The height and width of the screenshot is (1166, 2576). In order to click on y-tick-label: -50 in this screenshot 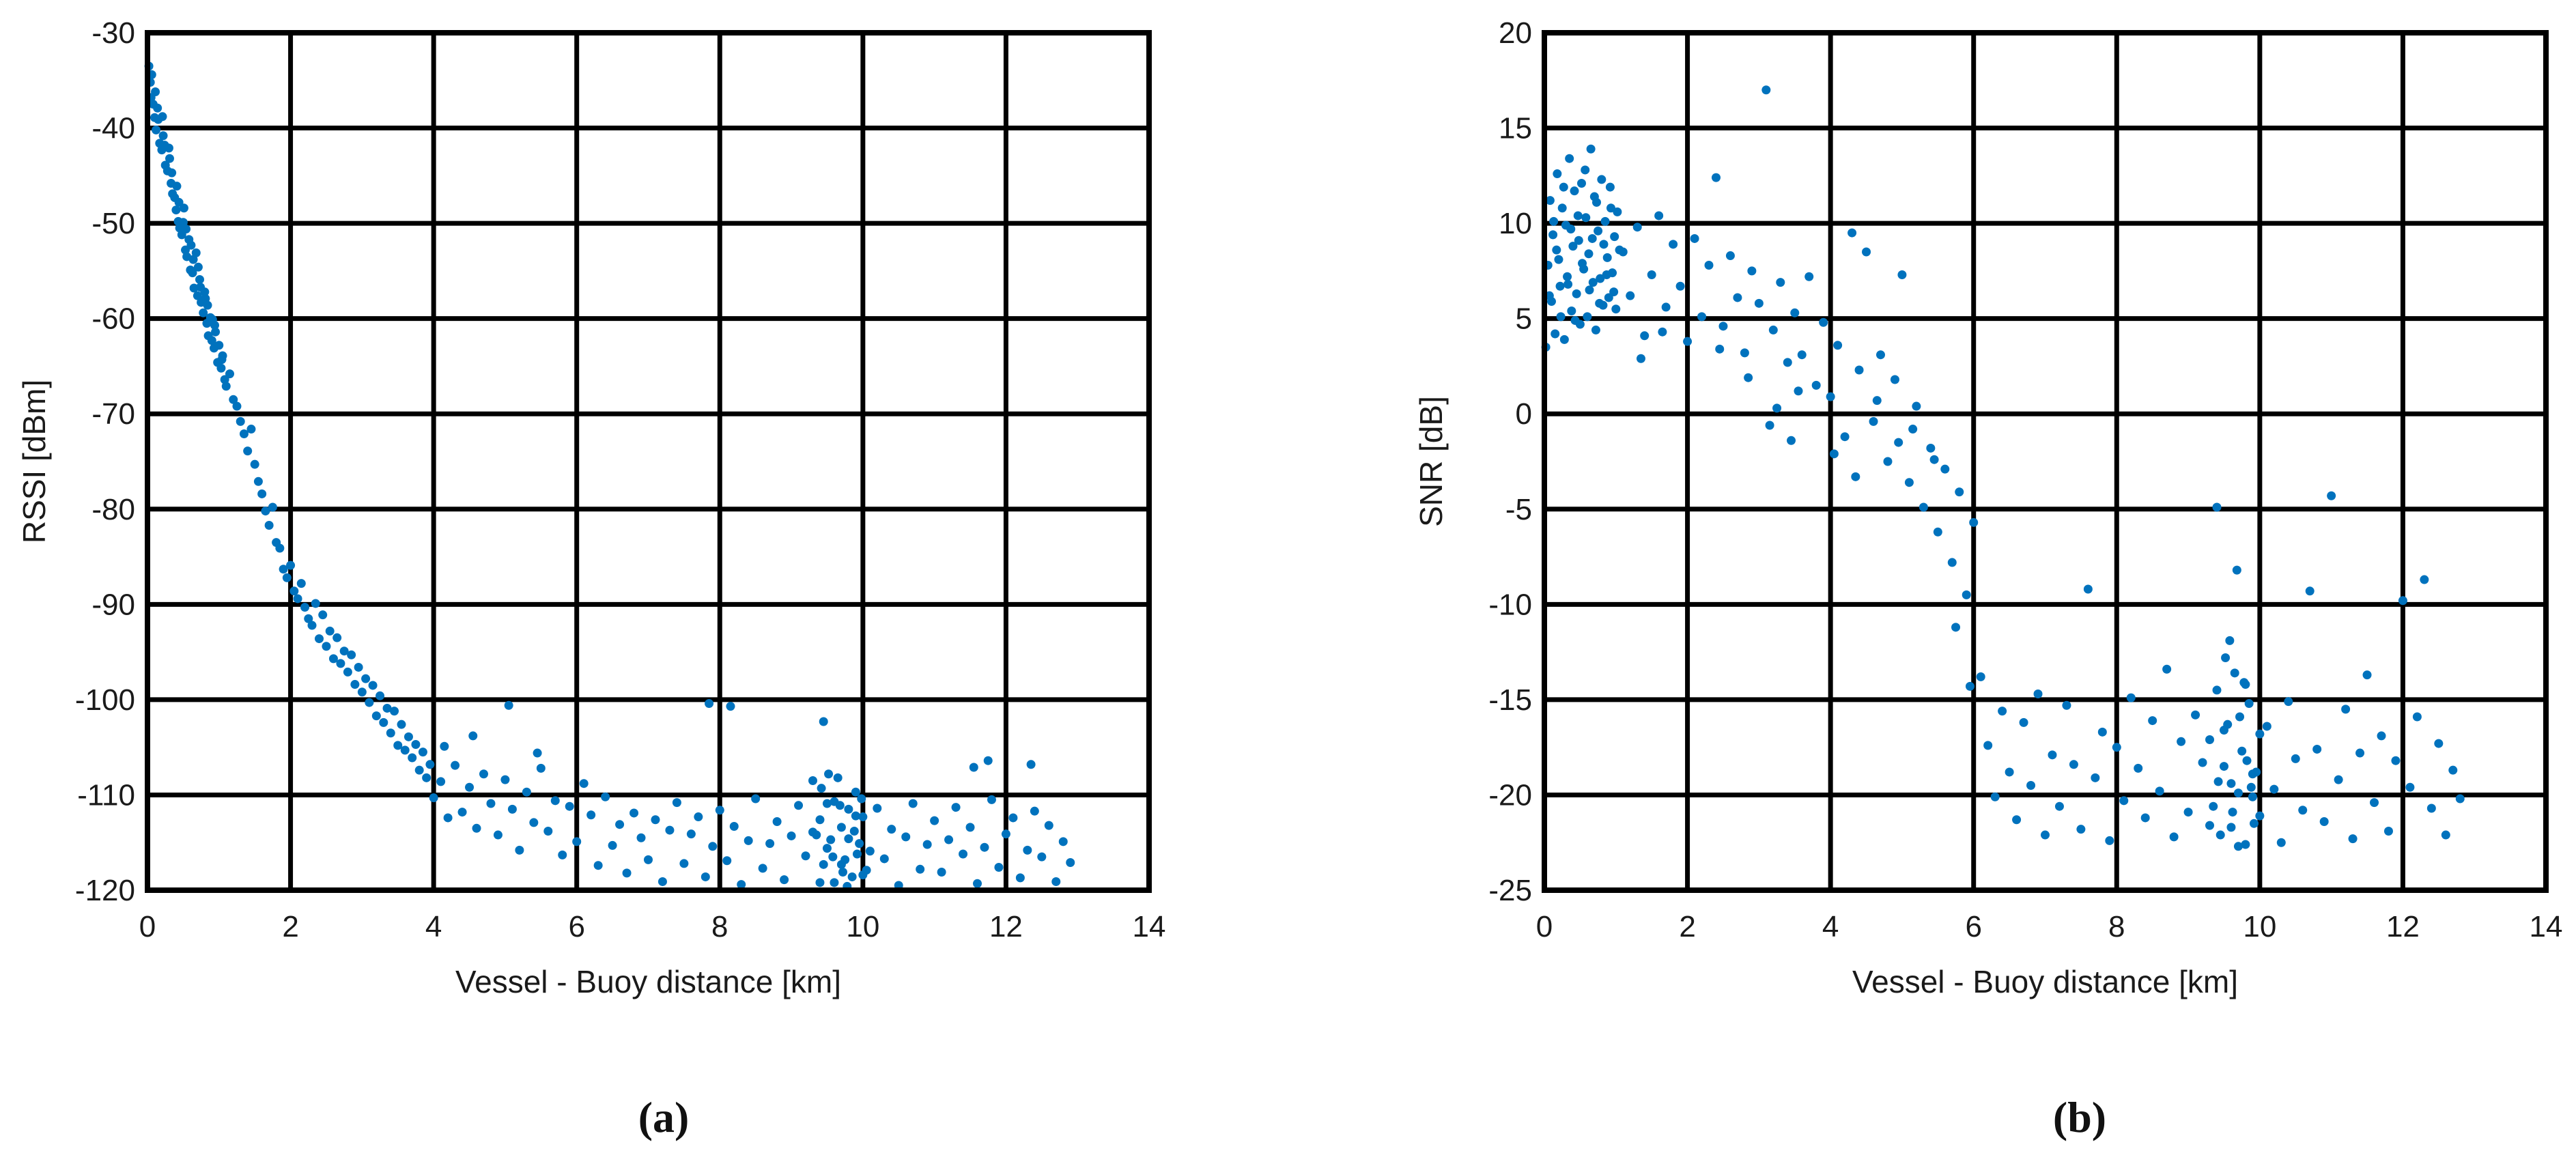, I will do `click(113, 223)`.